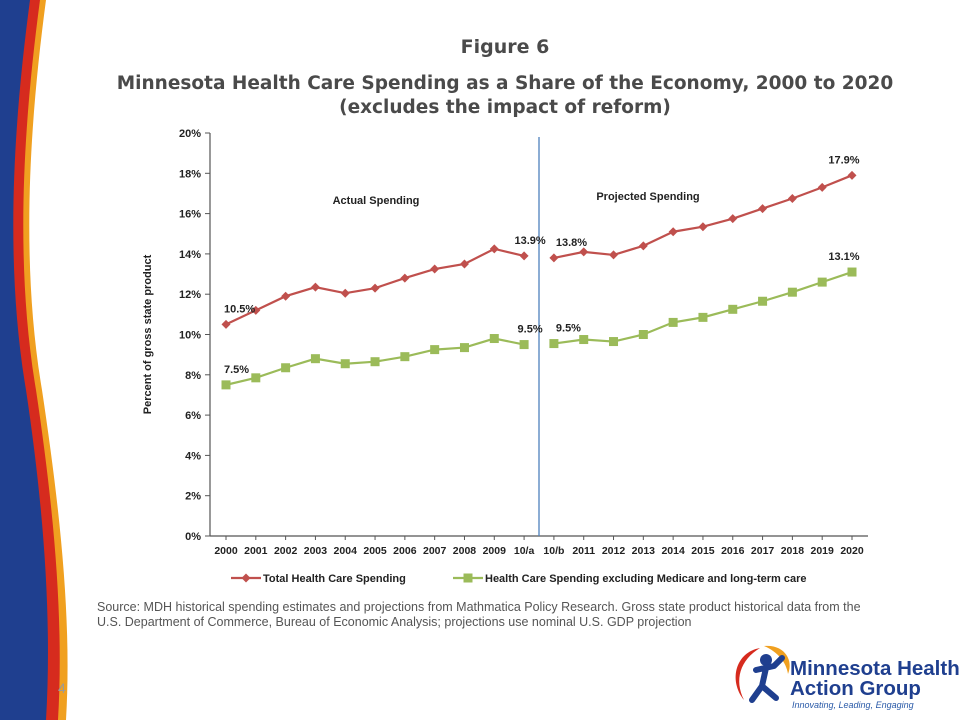 The height and width of the screenshot is (720, 960). Describe the element at coordinates (703, 551) in the screenshot. I see `x-tick-label: 2015` at that location.